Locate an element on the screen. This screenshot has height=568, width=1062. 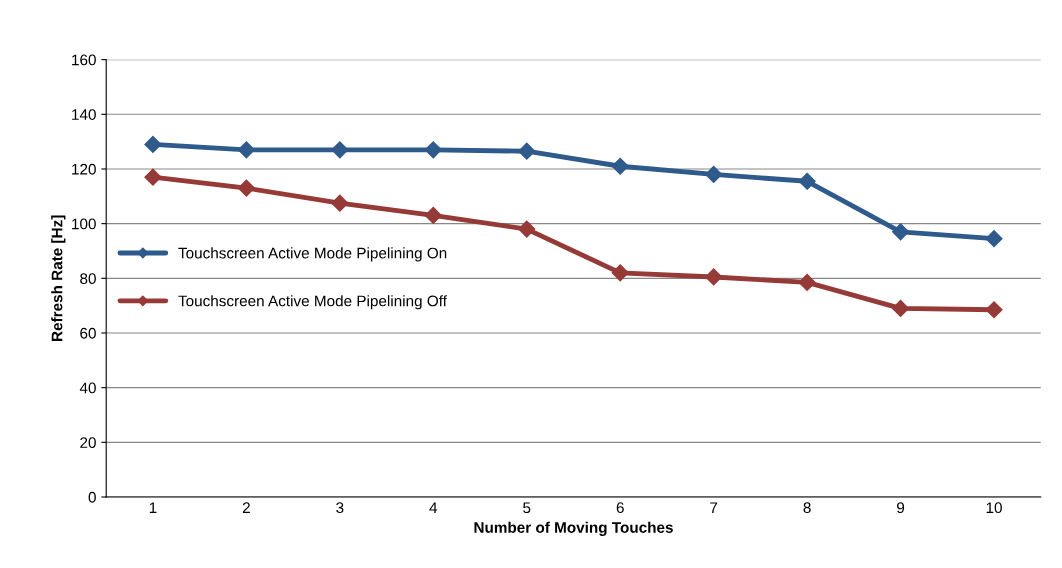
y-tick-label: 80 is located at coordinates (88, 279).